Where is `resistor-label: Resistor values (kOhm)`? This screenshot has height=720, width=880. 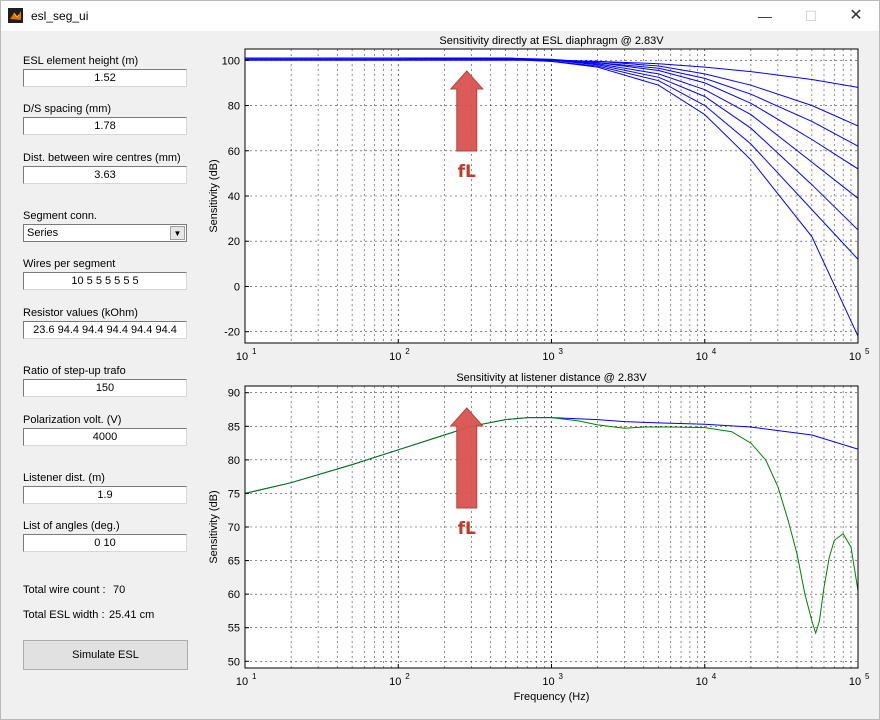
resistor-label: Resistor values (kOhm) is located at coordinates (80, 313).